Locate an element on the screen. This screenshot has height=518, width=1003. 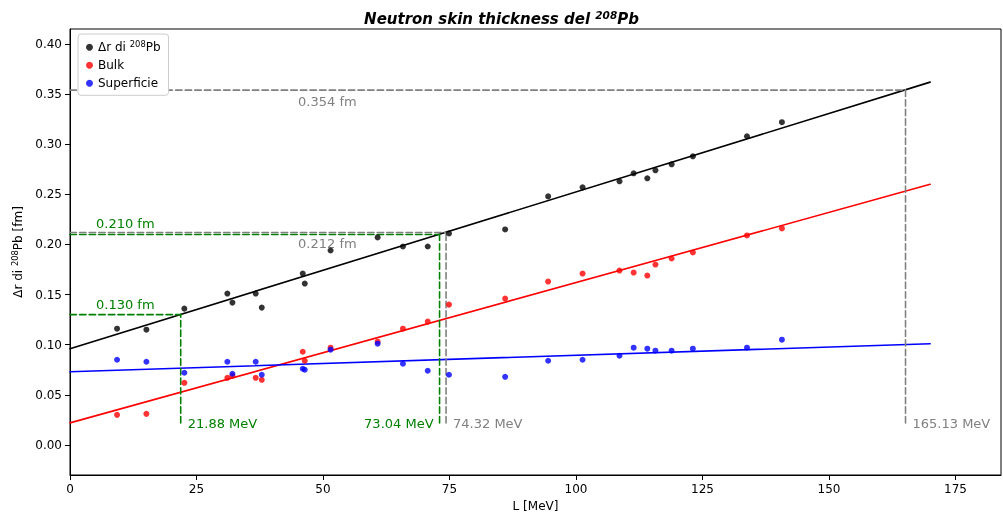
x-tick-label: 75 is located at coordinates (449, 489).